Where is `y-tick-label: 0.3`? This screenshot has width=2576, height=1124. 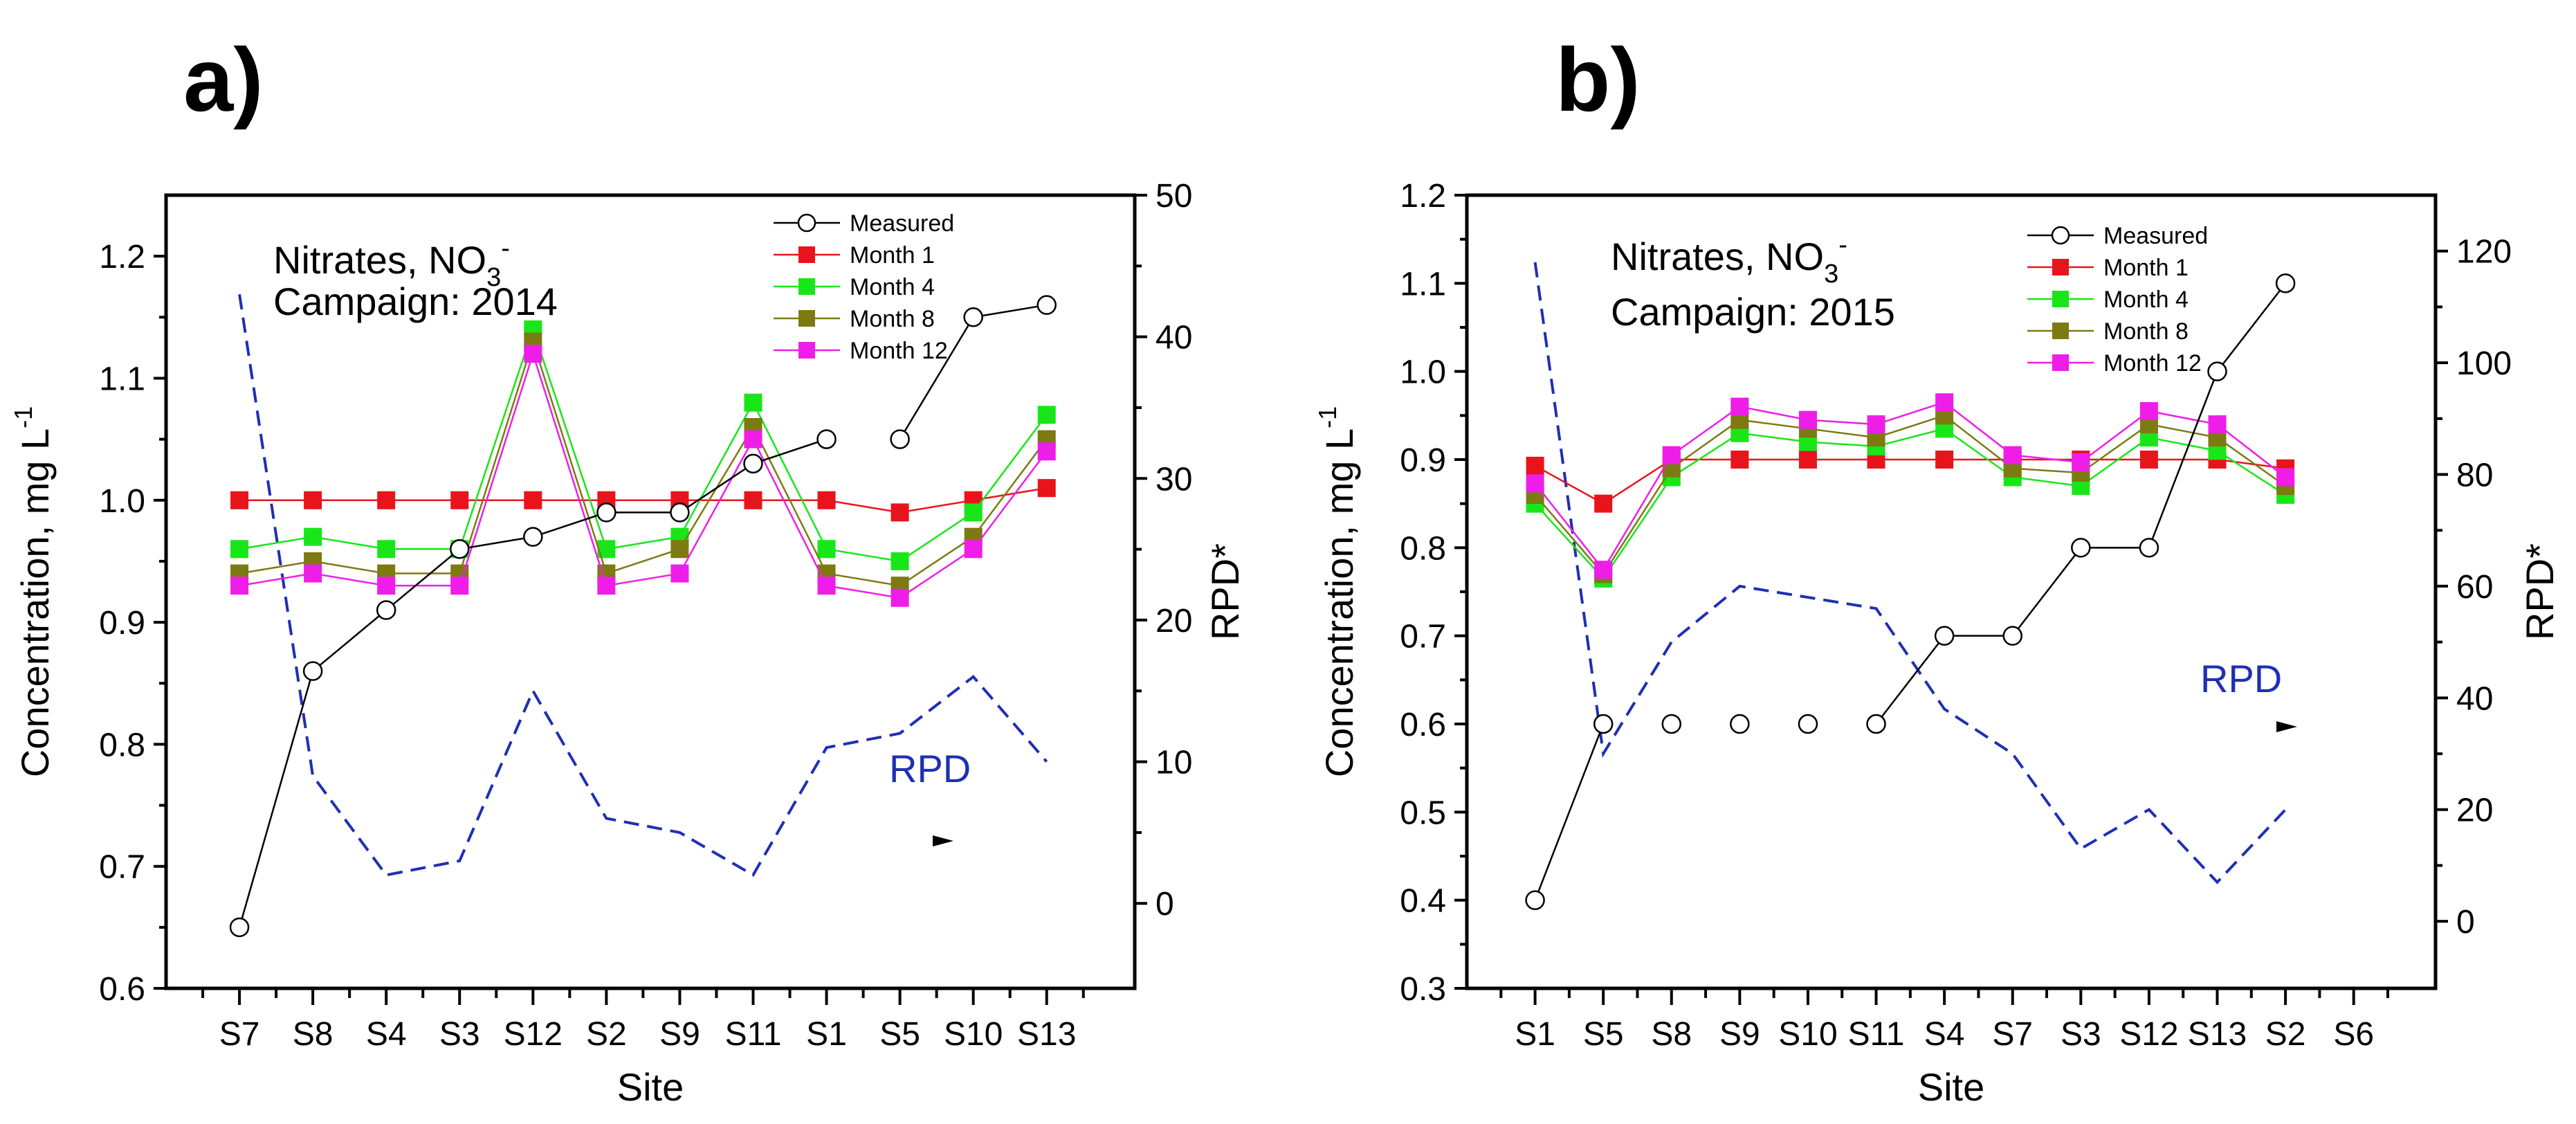 y-tick-label: 0.3 is located at coordinates (1423, 989).